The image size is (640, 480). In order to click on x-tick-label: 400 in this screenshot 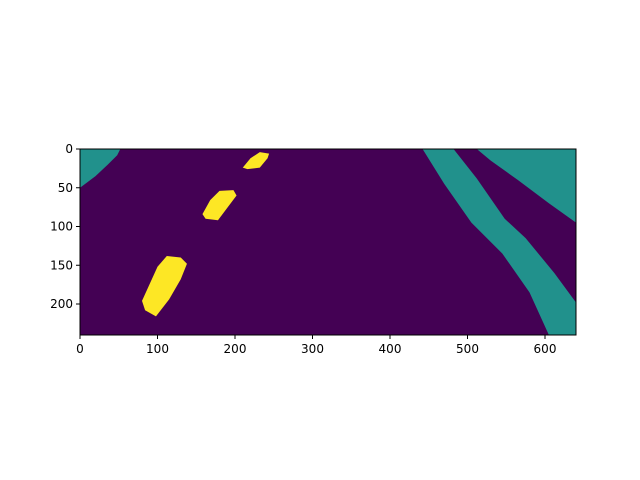, I will do `click(390, 349)`.